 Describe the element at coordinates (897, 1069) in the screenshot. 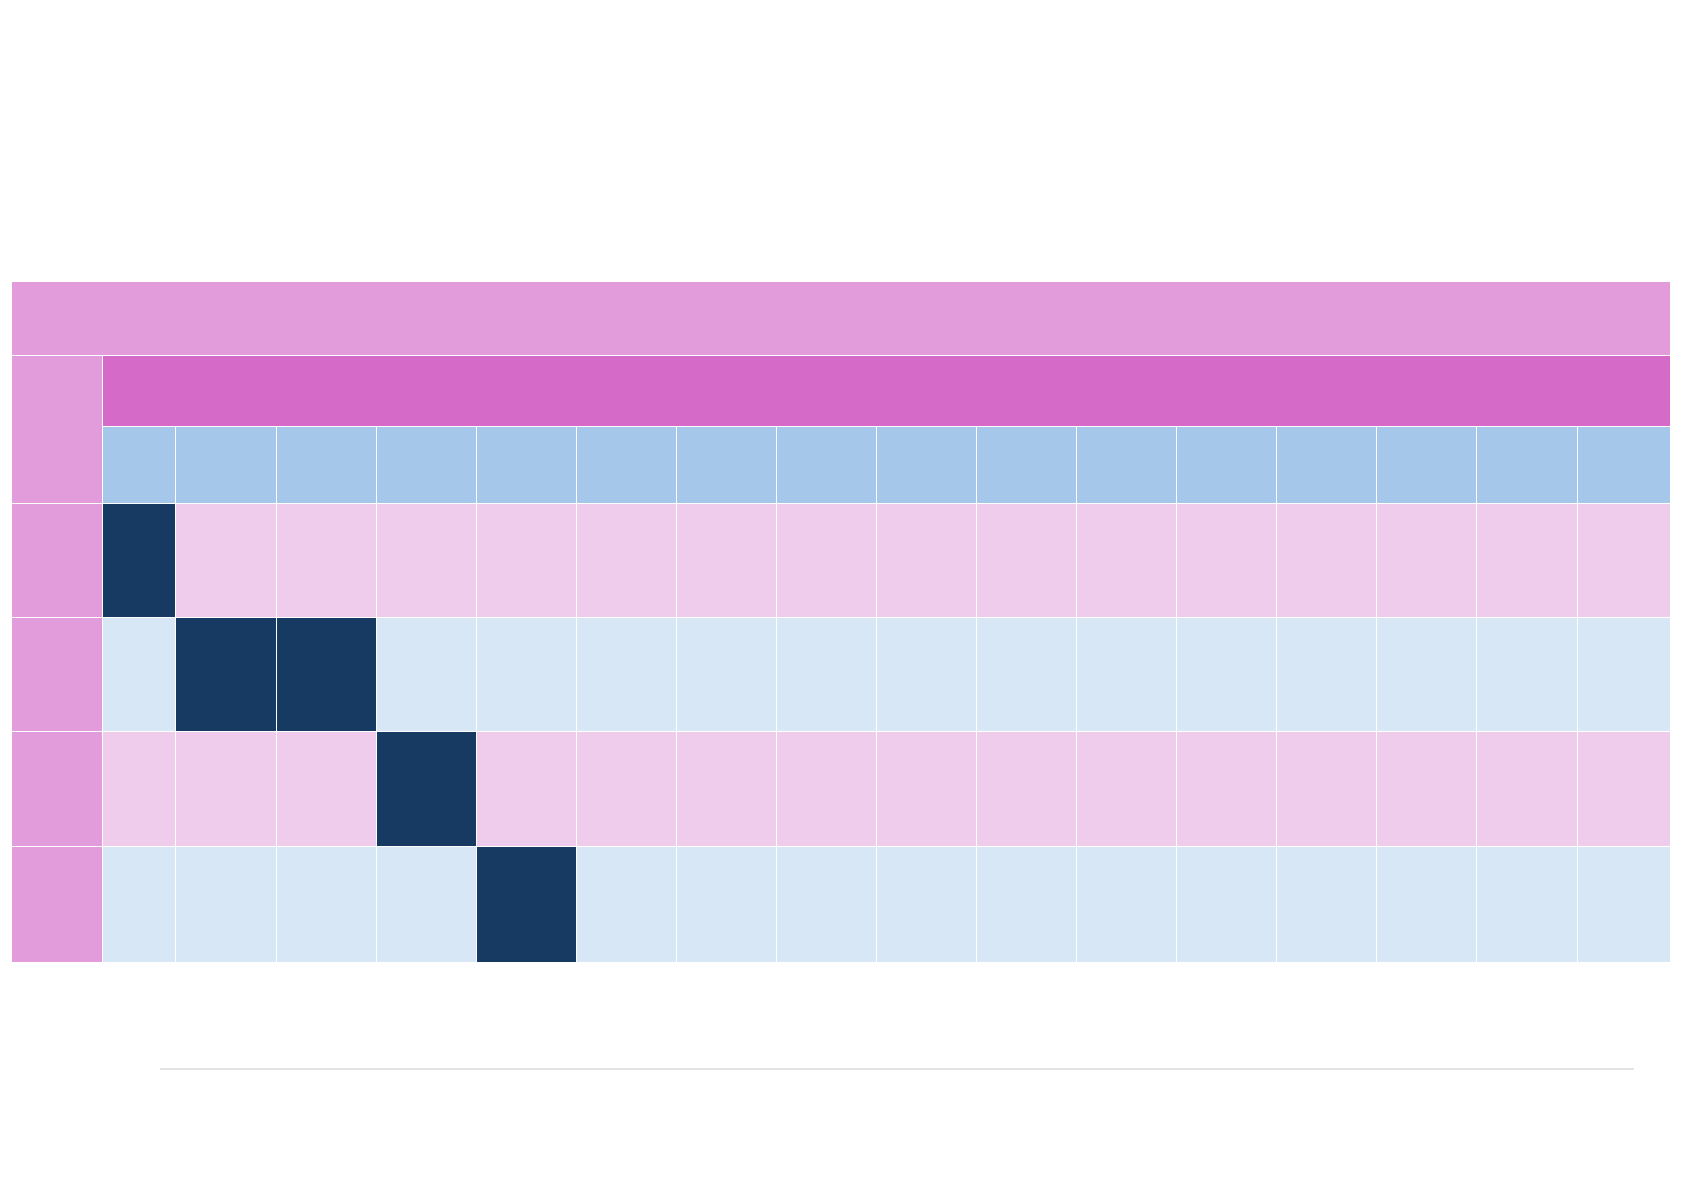

I see `footer-divider` at that location.